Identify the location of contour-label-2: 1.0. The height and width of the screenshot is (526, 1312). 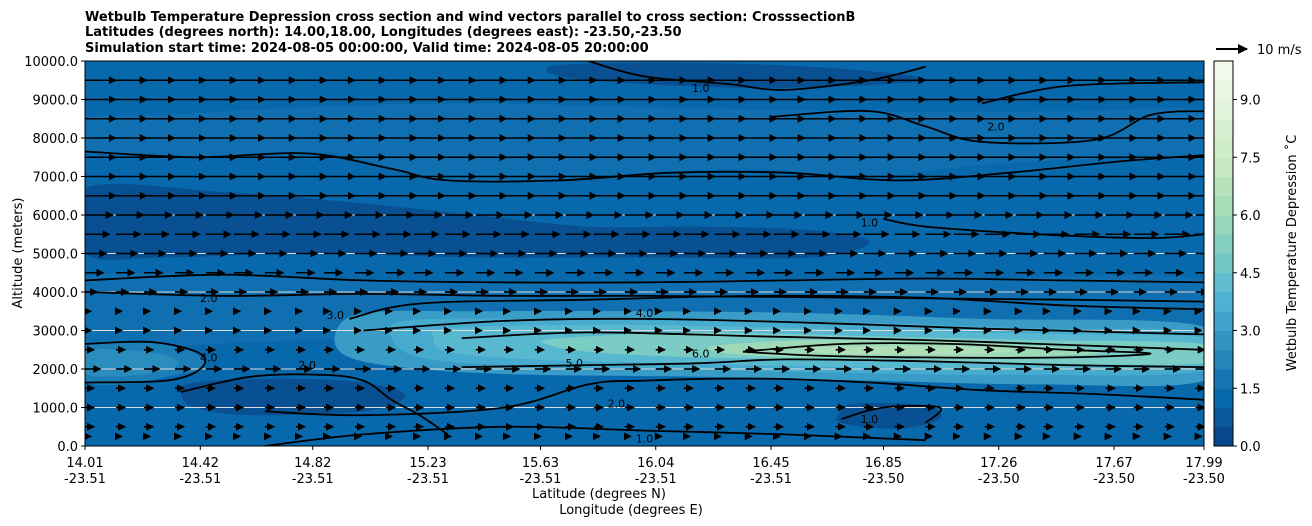
(701, 88).